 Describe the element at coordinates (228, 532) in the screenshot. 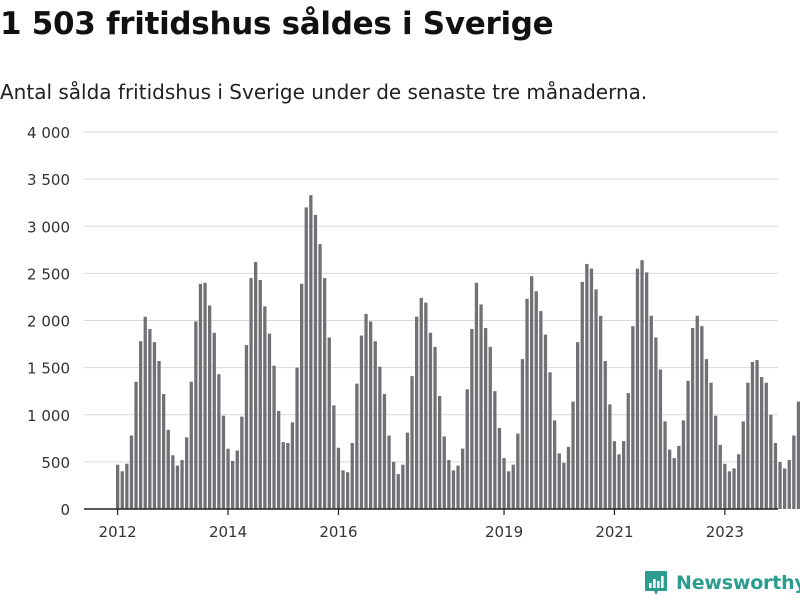

I see `x-tick-label: 2014` at that location.